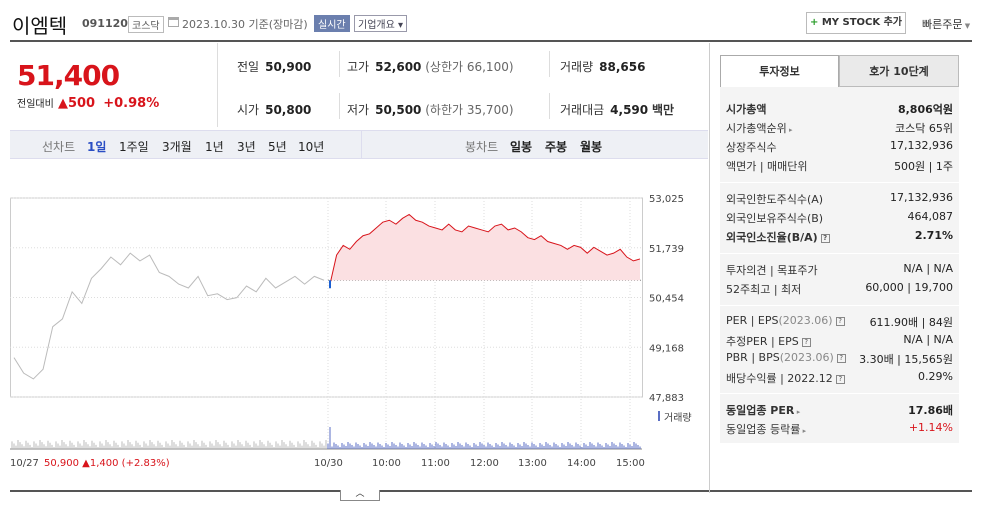 The image size is (984, 510). Describe the element at coordinates (746, 109) in the screenshot. I see `invest-row-label: 시가총액` at that location.